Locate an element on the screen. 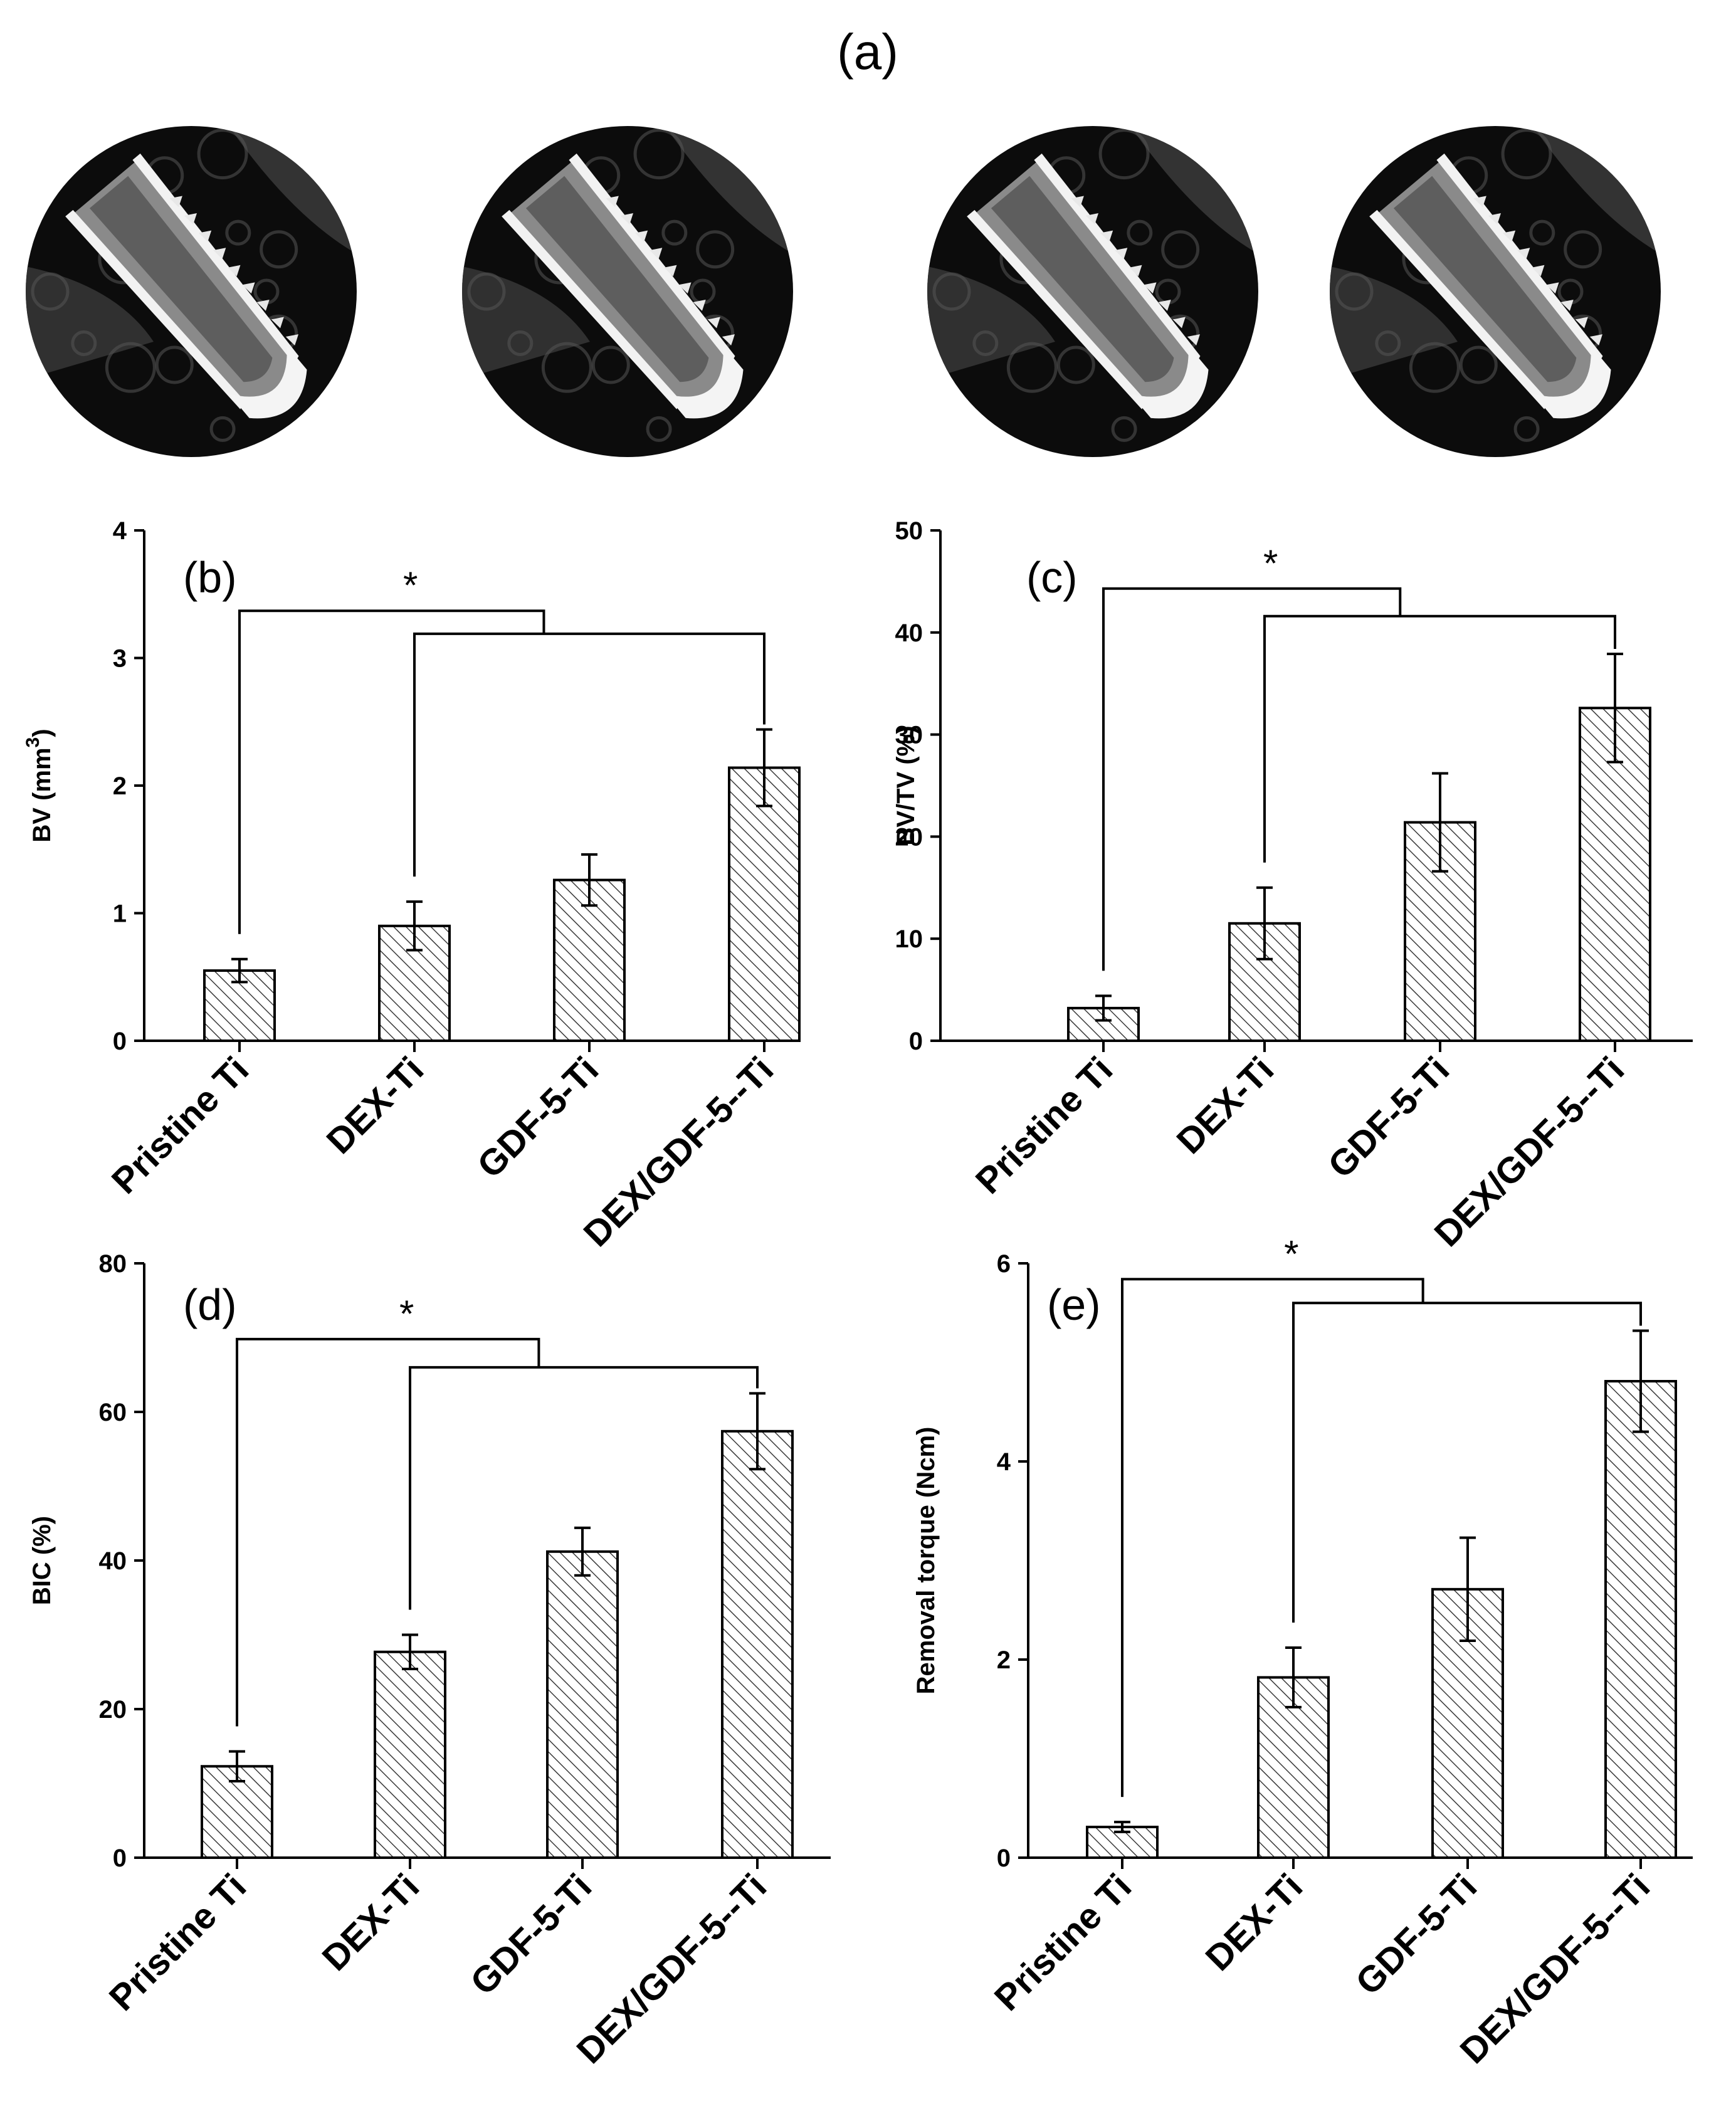 This screenshot has width=1736, height=2116. ct-image-dex-ti is located at coordinates (627, 291).